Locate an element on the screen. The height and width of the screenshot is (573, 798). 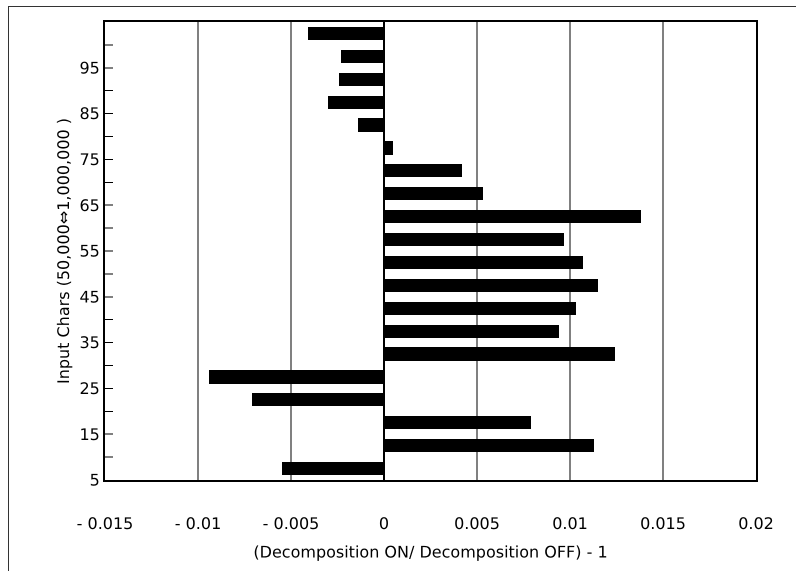
y-tick-label: 35 is located at coordinates (89, 342).